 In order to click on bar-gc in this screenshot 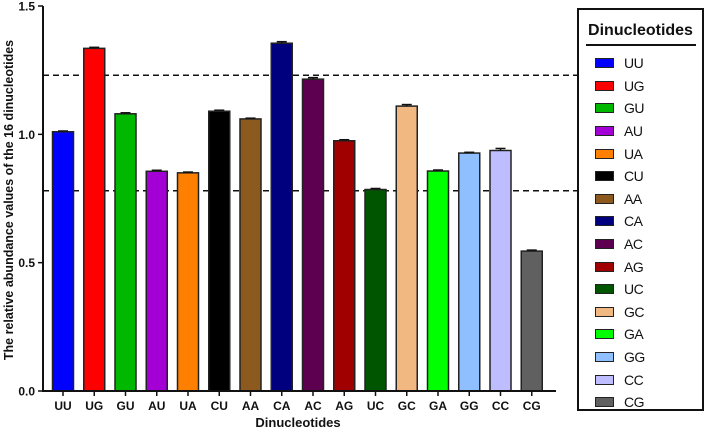, I will do `click(406, 248)`.